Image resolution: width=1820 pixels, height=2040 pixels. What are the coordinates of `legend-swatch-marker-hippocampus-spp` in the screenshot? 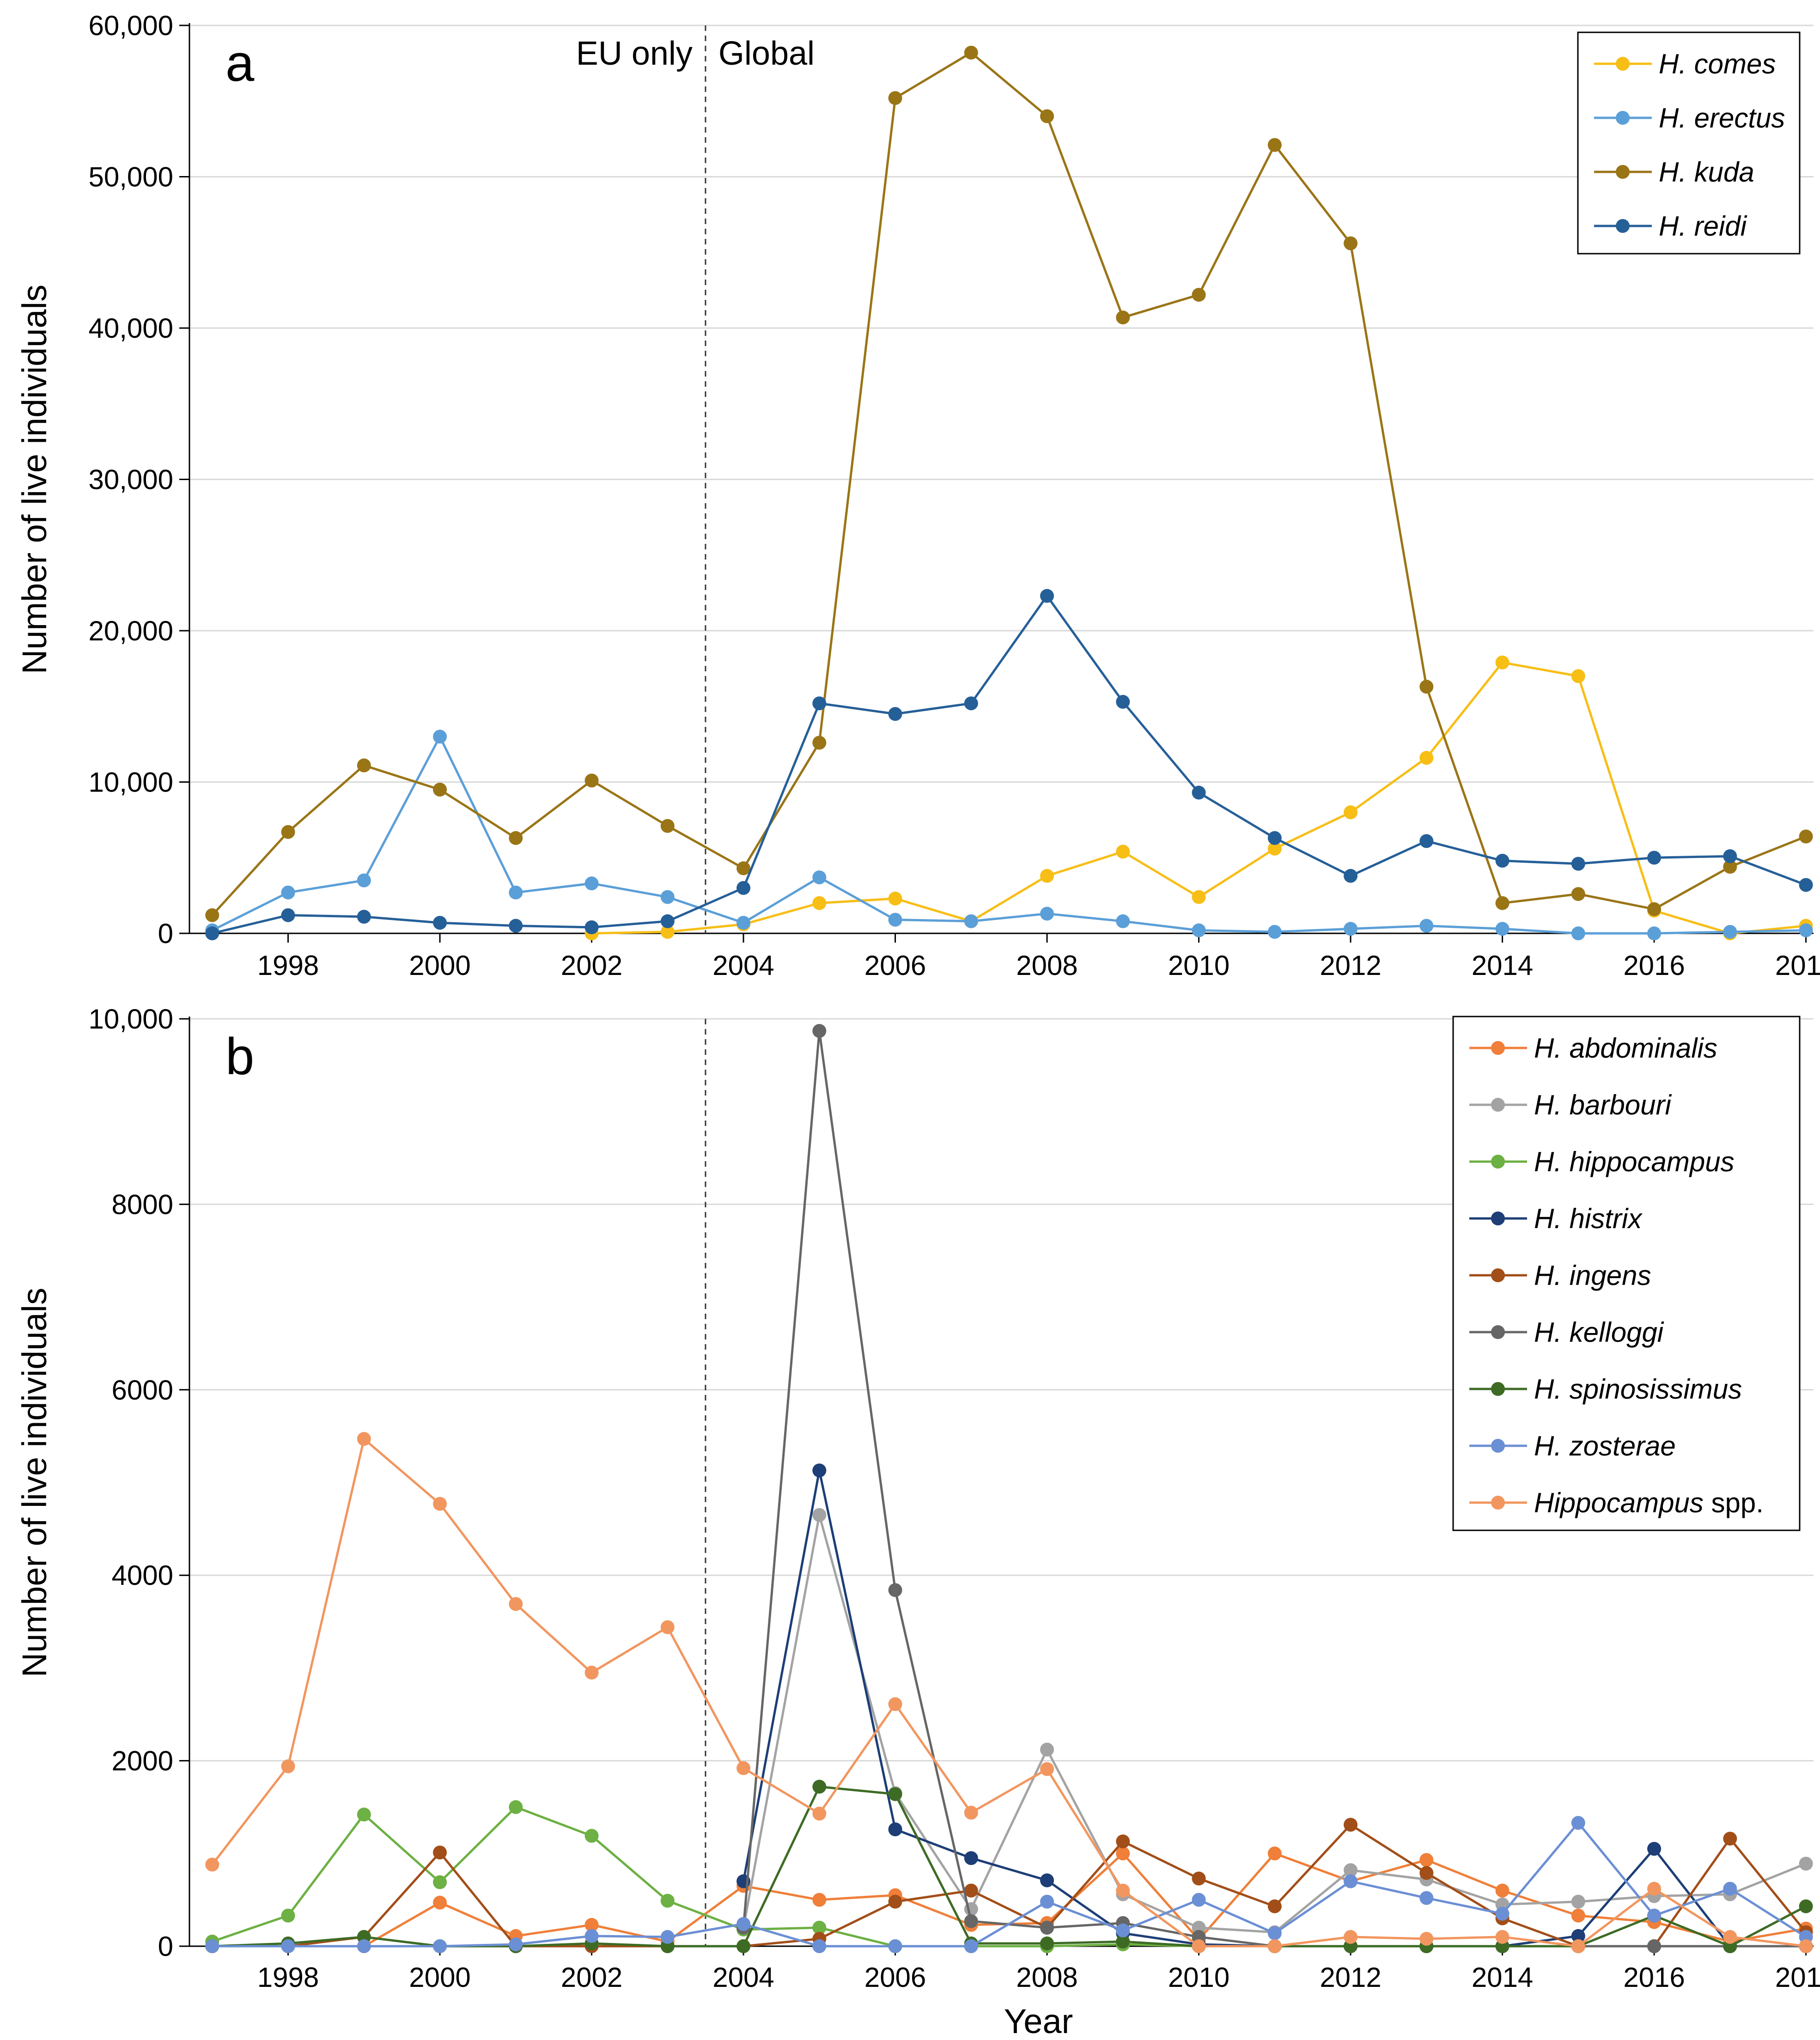 It's located at (1498, 1503).